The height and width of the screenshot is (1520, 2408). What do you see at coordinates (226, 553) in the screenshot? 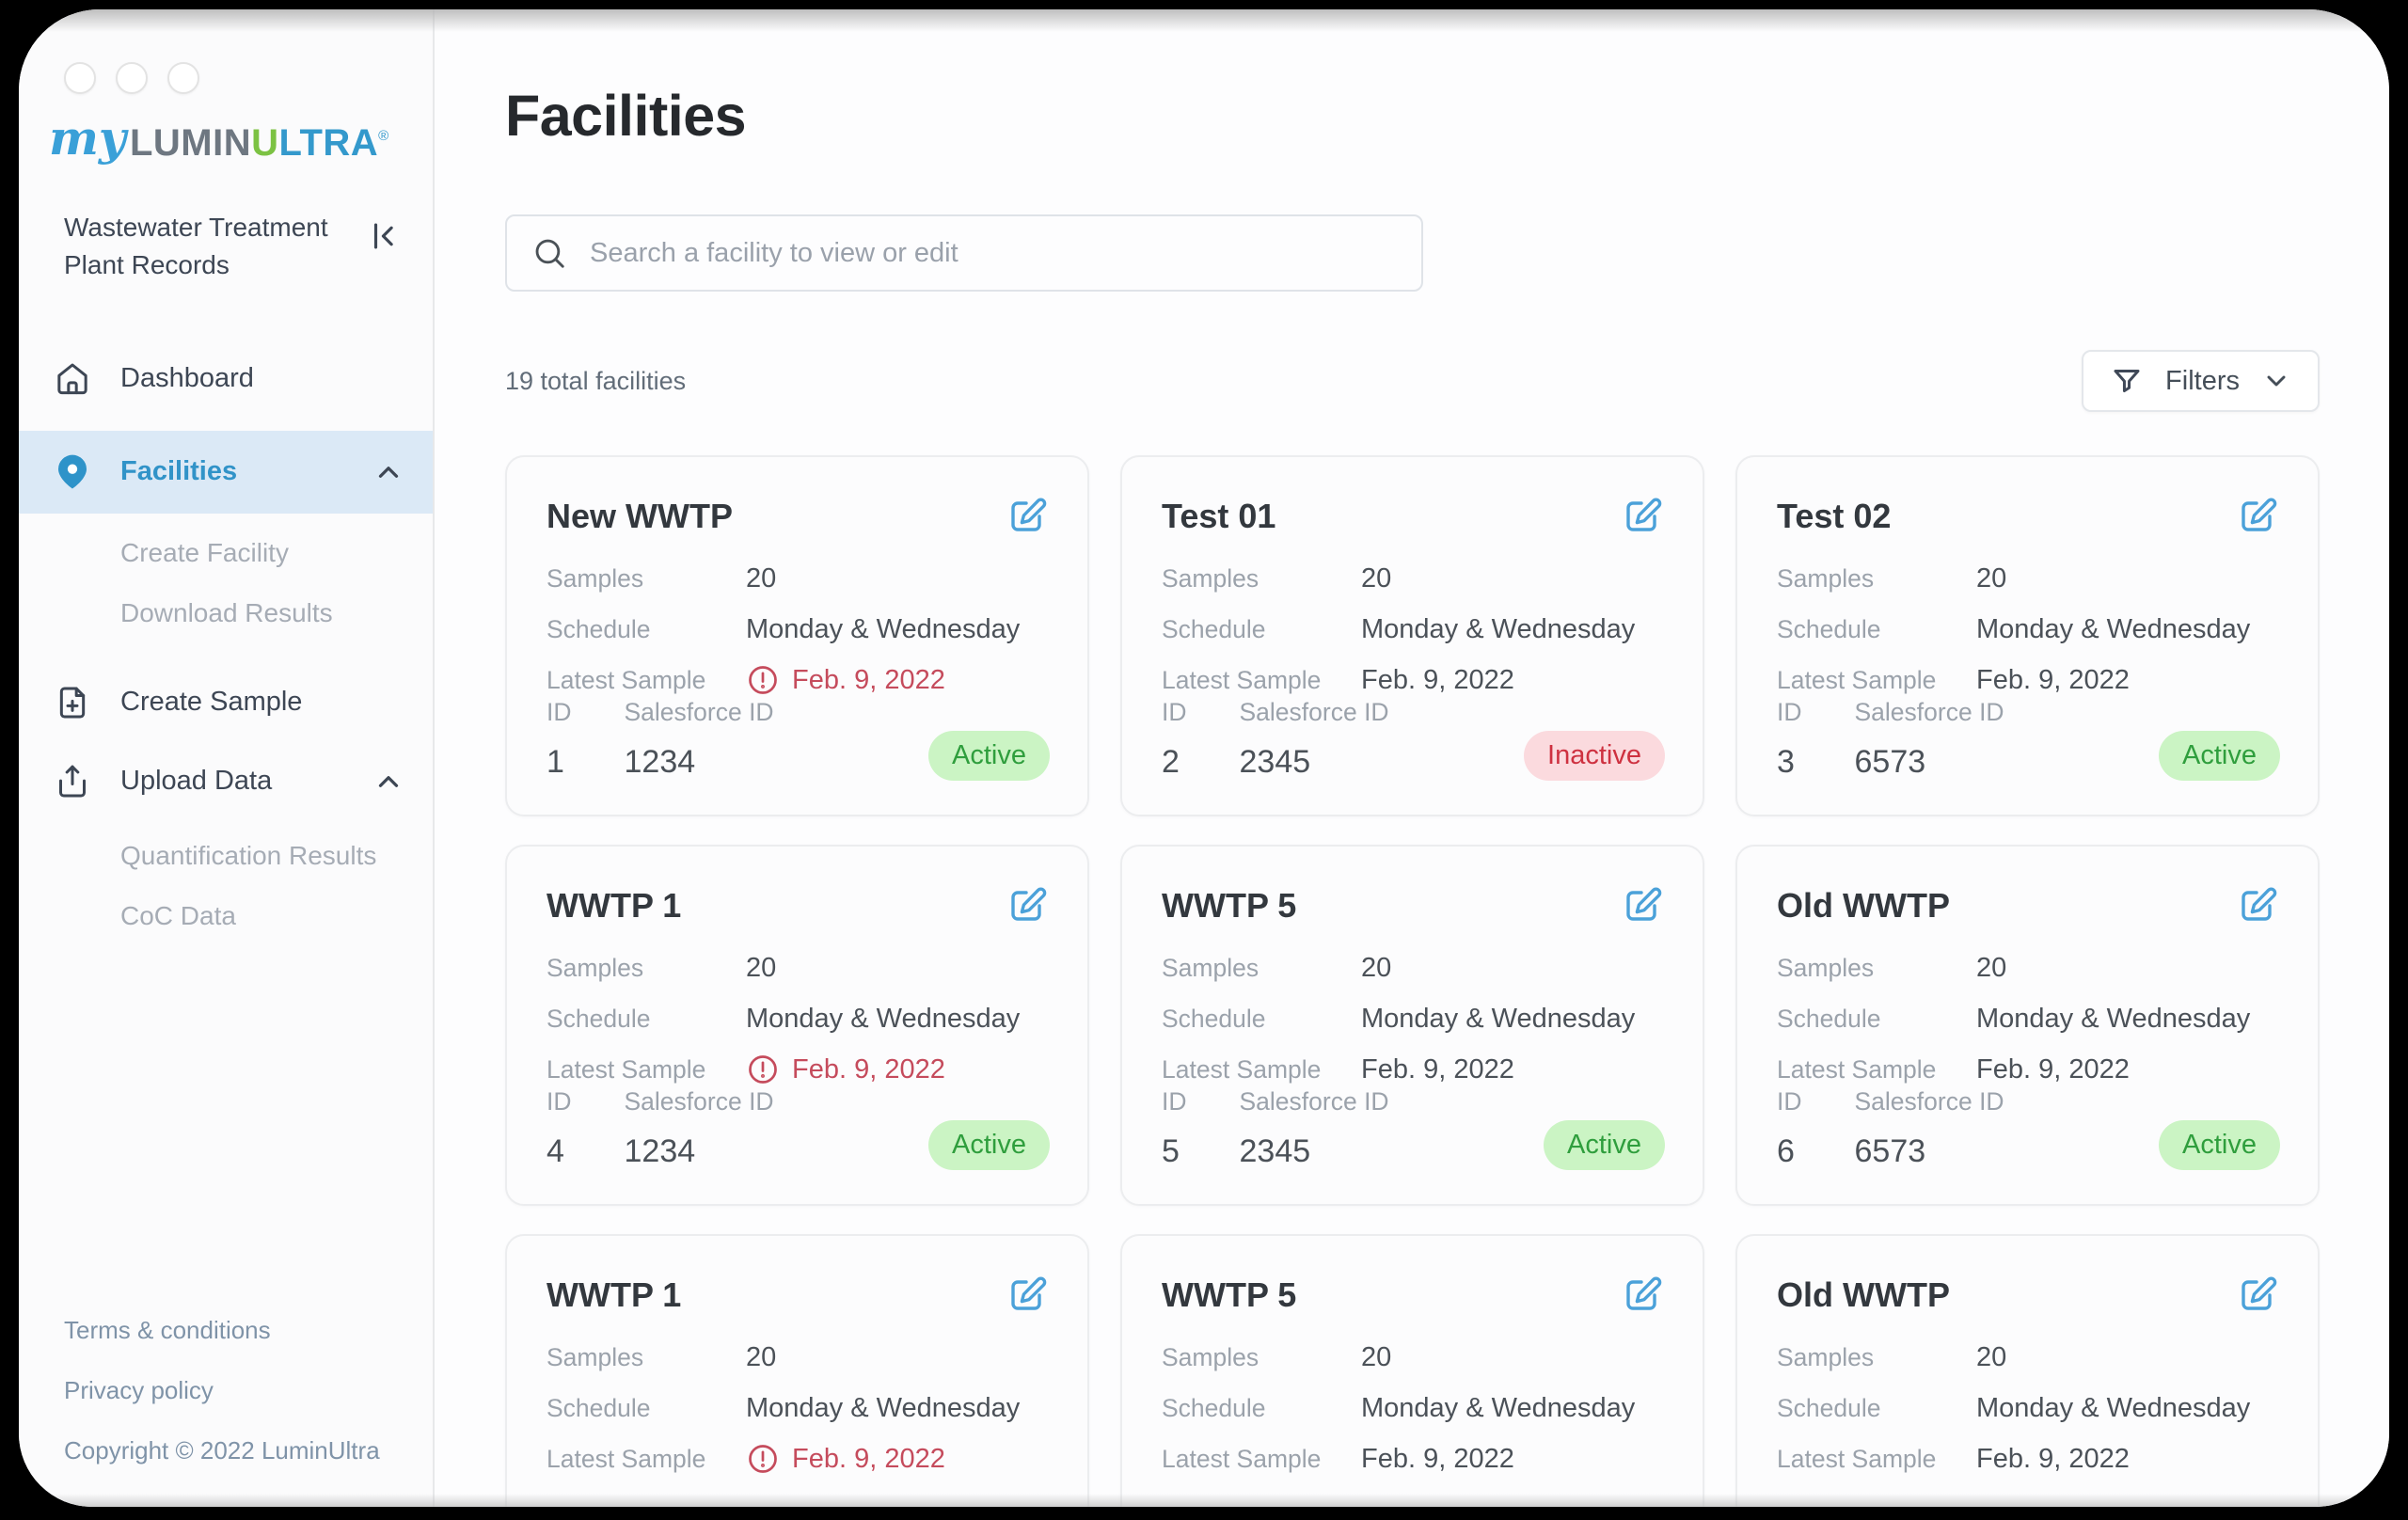
I see `sidebar-item-create-facility: Create Facility` at bounding box center [226, 553].